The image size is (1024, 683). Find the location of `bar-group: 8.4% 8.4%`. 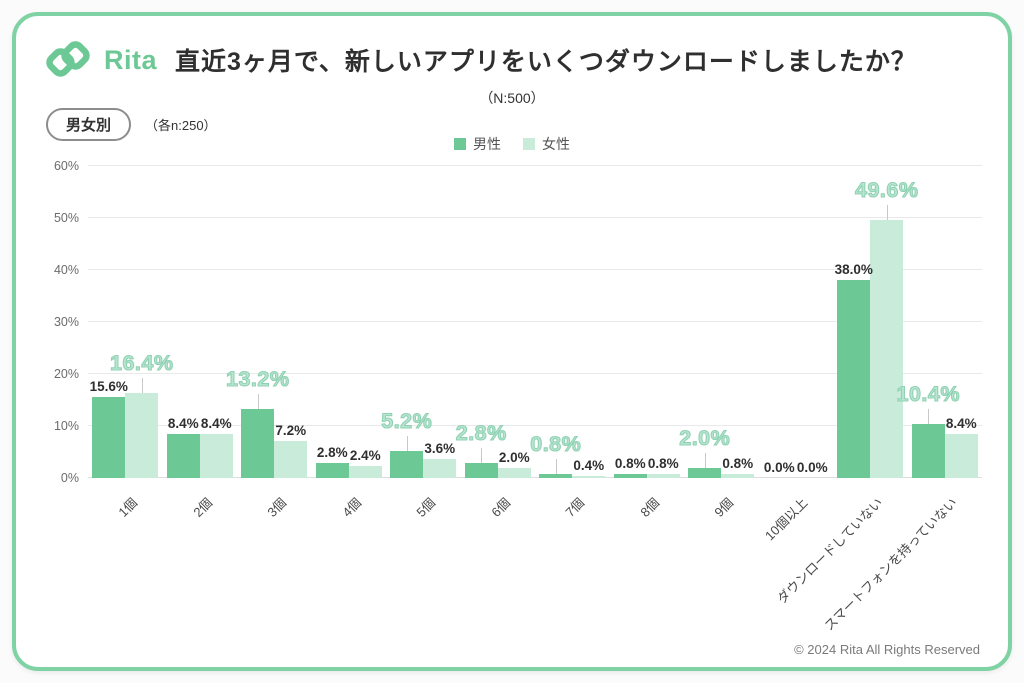

bar-group: 8.4% 8.4% is located at coordinates (200, 322).